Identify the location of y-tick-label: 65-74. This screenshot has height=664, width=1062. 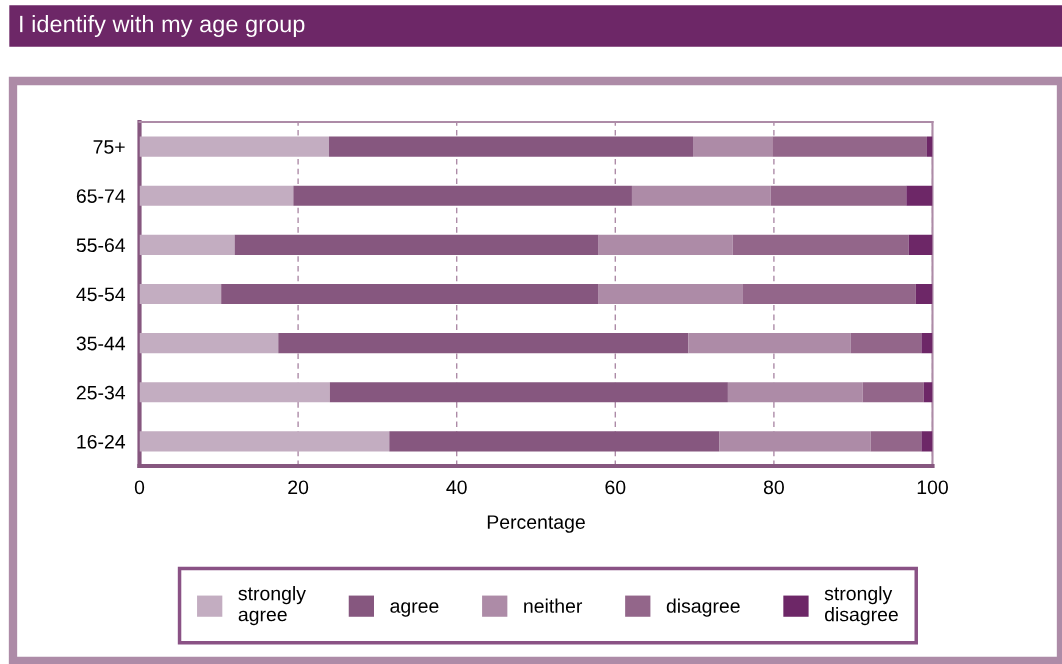
(101, 196).